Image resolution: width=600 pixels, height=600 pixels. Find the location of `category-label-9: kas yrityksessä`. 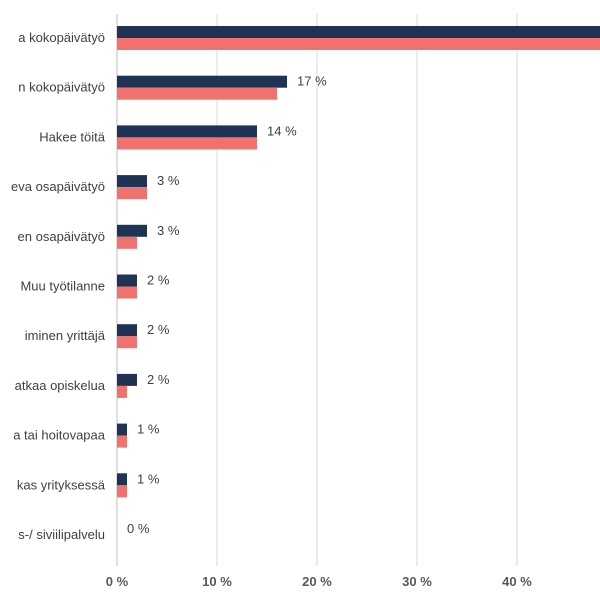

category-label-9: kas yrityksessä is located at coordinates (61, 484).